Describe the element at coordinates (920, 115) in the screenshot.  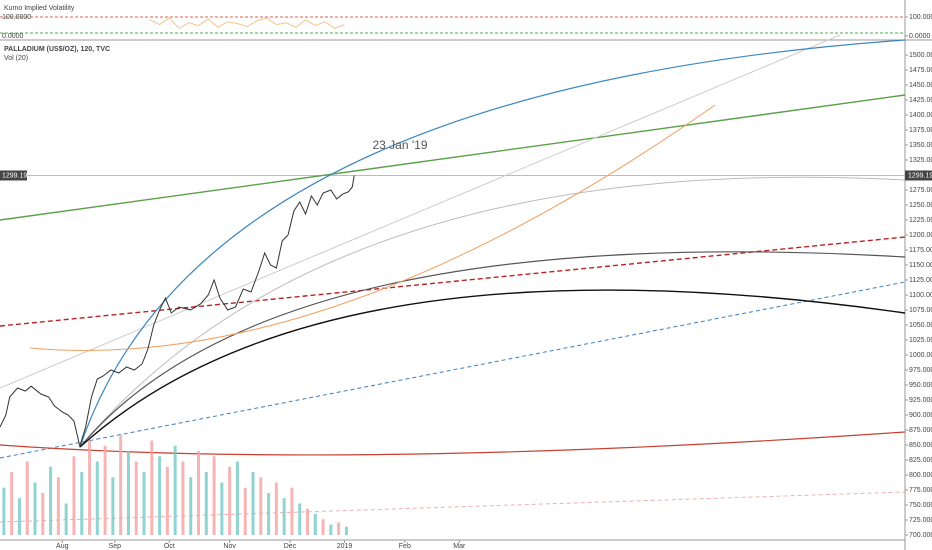
I see `y-tick-label: 1400.000` at that location.